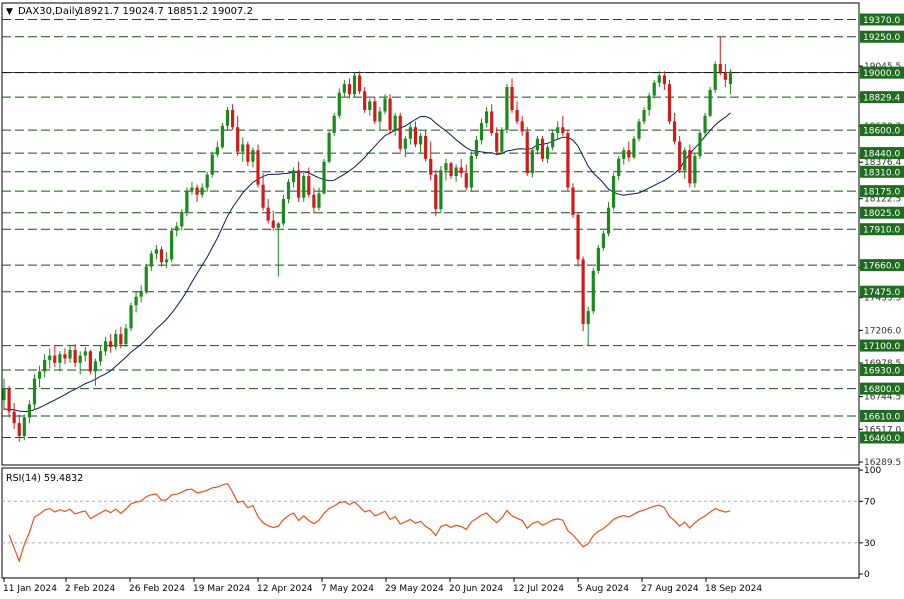  I want to click on level-tag: 19000.0, so click(882, 72).